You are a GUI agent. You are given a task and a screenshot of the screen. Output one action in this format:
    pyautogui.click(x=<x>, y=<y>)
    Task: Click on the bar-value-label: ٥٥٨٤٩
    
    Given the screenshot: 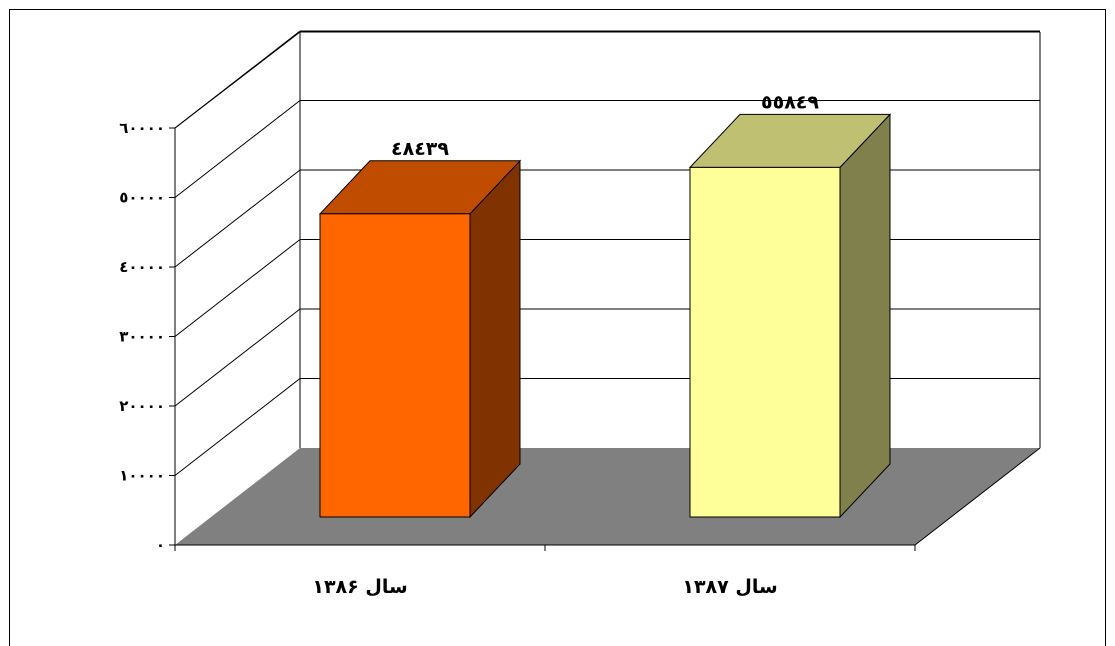 What is the action you would take?
    pyautogui.click(x=790, y=102)
    